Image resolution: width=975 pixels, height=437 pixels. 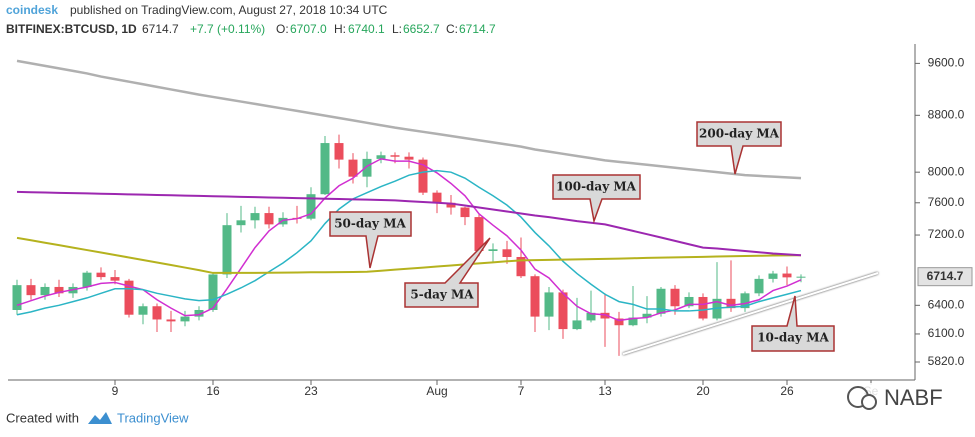 I want to click on x-tick-label: 26, so click(x=787, y=391).